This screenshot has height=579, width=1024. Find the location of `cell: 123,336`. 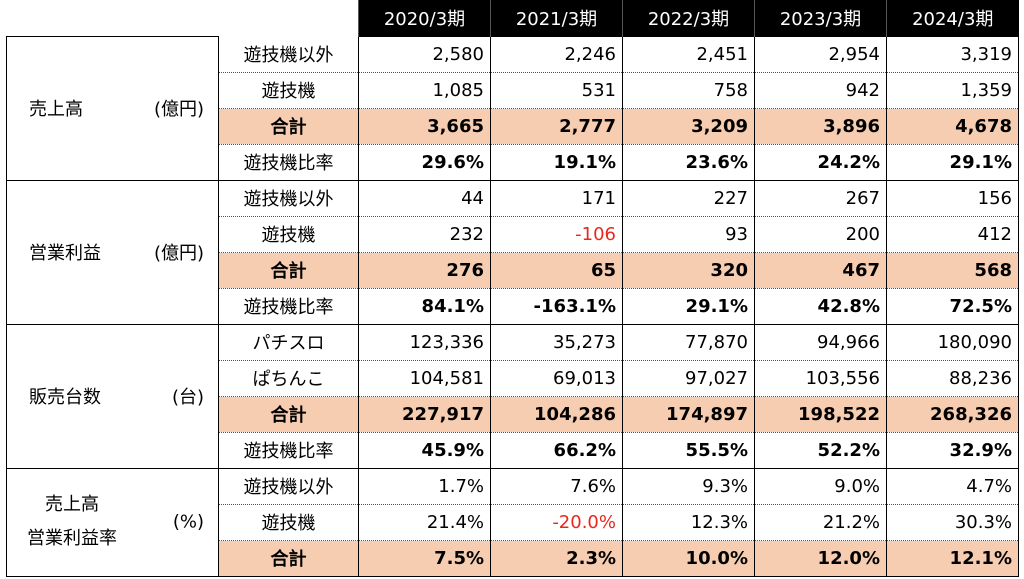

cell: 123,336 is located at coordinates (424, 342).